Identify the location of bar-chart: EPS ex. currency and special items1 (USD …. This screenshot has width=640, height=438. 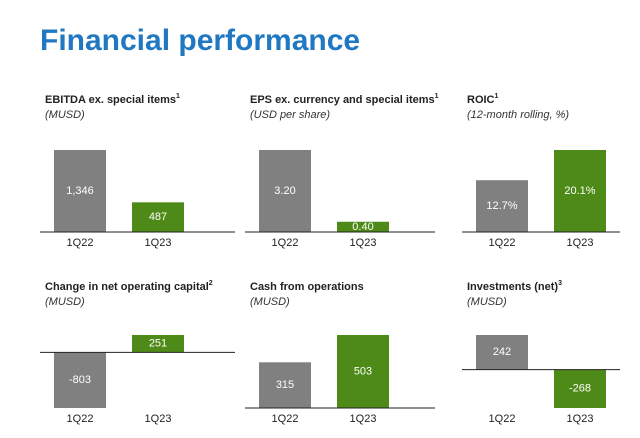
(342, 171).